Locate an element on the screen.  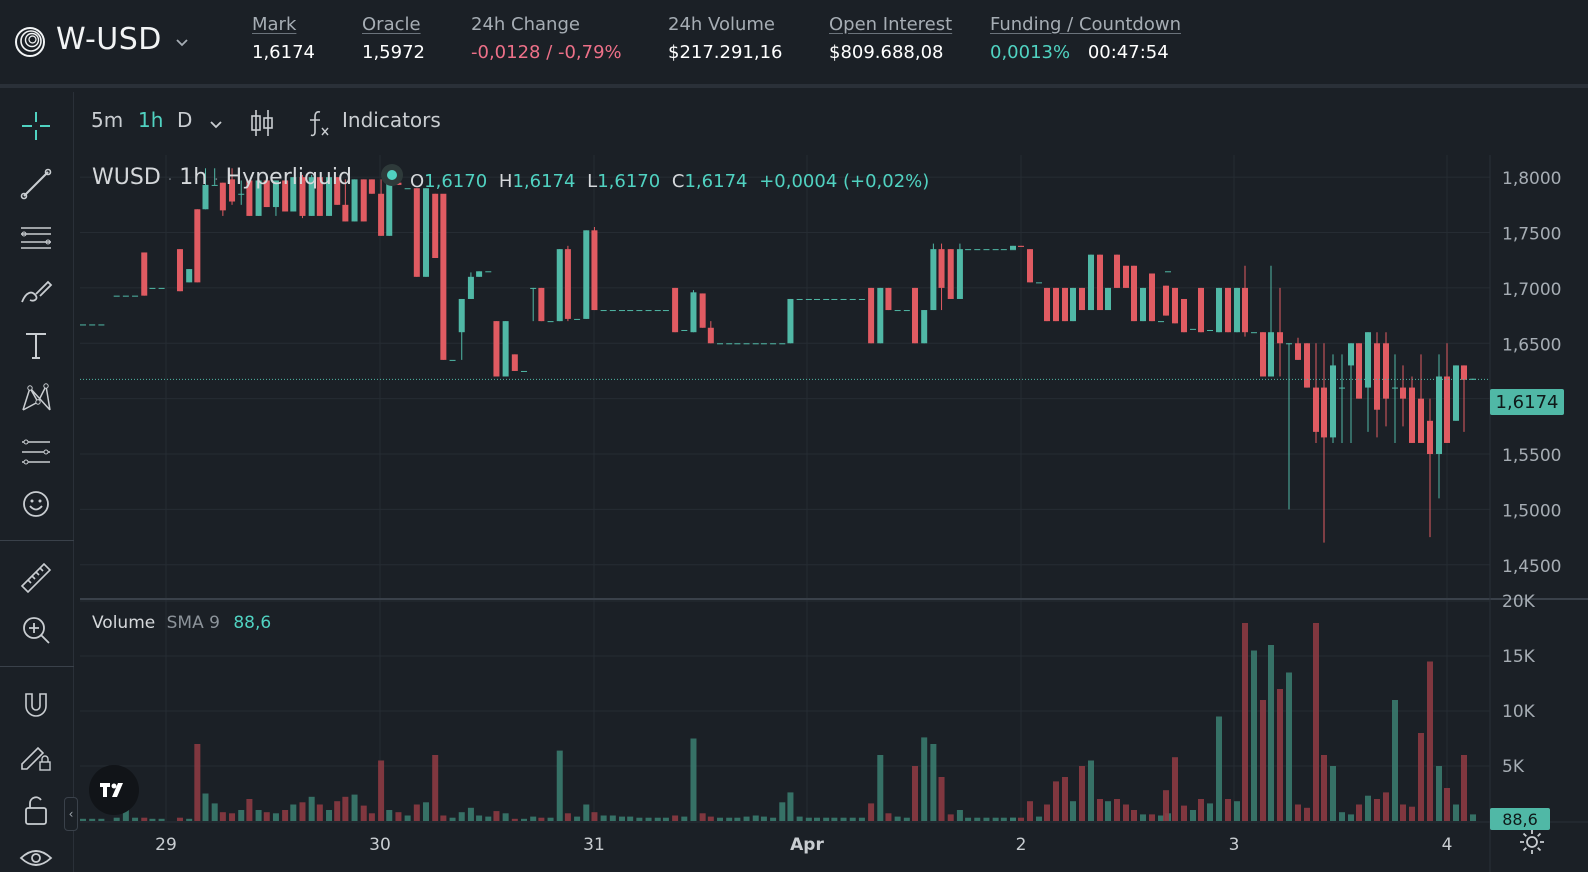
text-tool is located at coordinates (36, 346).